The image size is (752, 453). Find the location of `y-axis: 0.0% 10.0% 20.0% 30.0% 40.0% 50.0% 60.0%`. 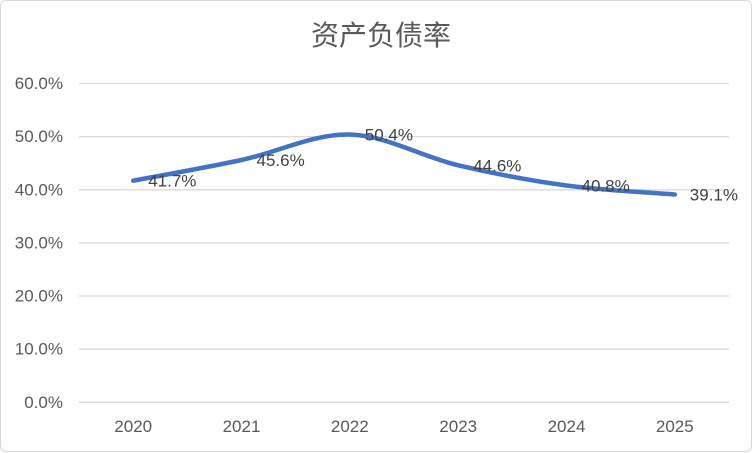

y-axis: 0.0% 10.0% 20.0% 30.0% 40.0% 50.0% 60.0% is located at coordinates (39, 243).